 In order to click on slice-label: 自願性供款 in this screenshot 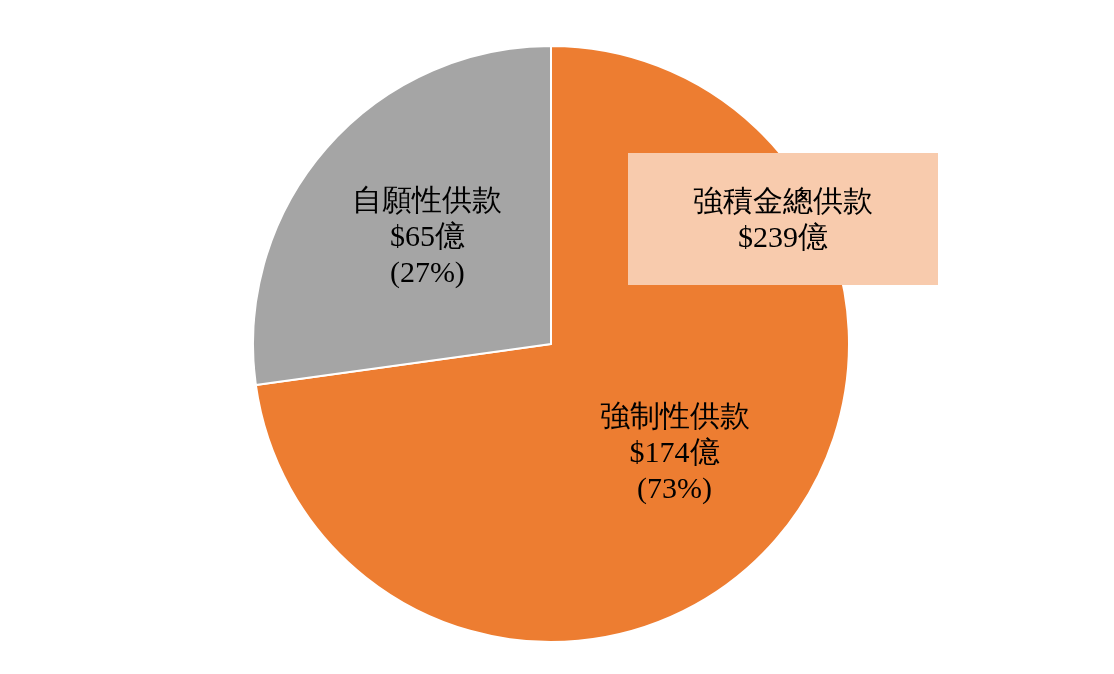, I will do `click(427, 200)`.